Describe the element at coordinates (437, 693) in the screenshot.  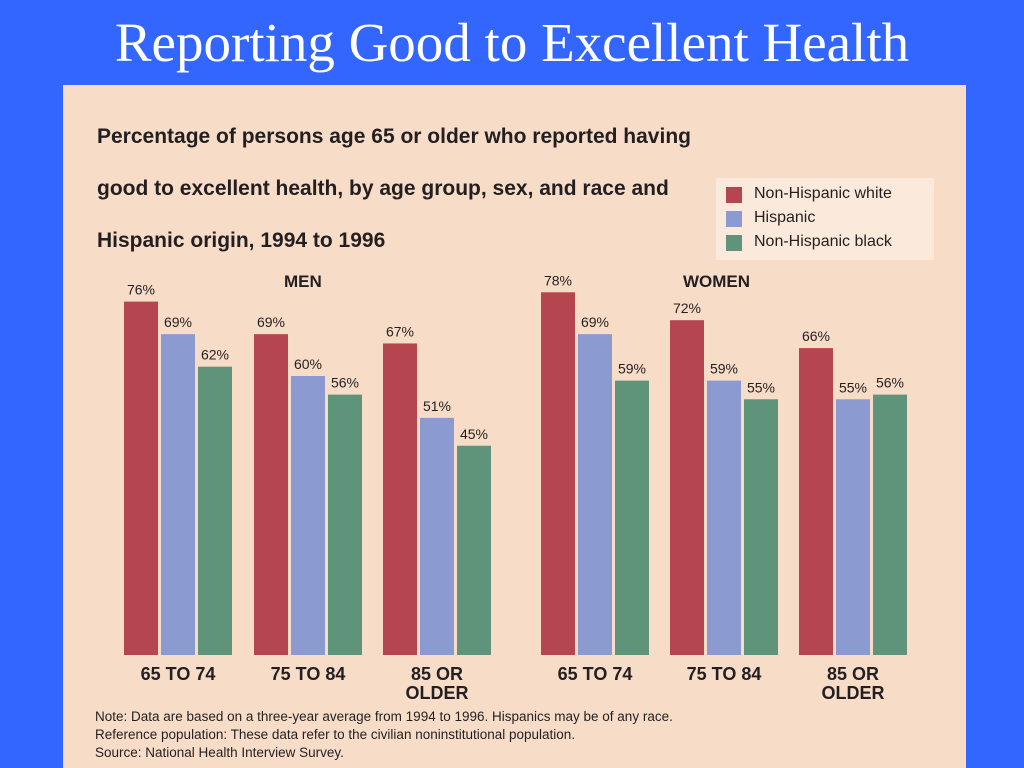
I see `category-label-men-85-or-older: OLDER` at that location.